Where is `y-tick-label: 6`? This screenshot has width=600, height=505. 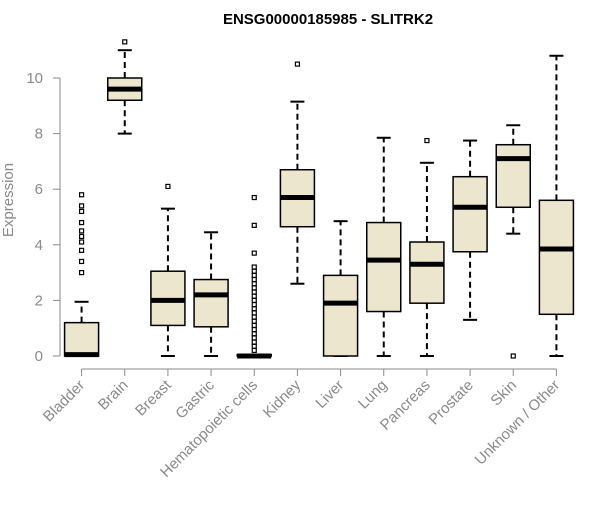
y-tick-label: 6 is located at coordinates (39, 189).